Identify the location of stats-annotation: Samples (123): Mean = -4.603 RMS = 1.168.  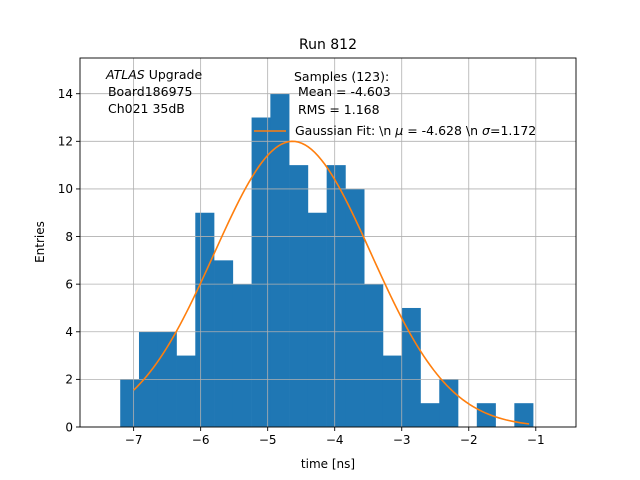
(342, 93).